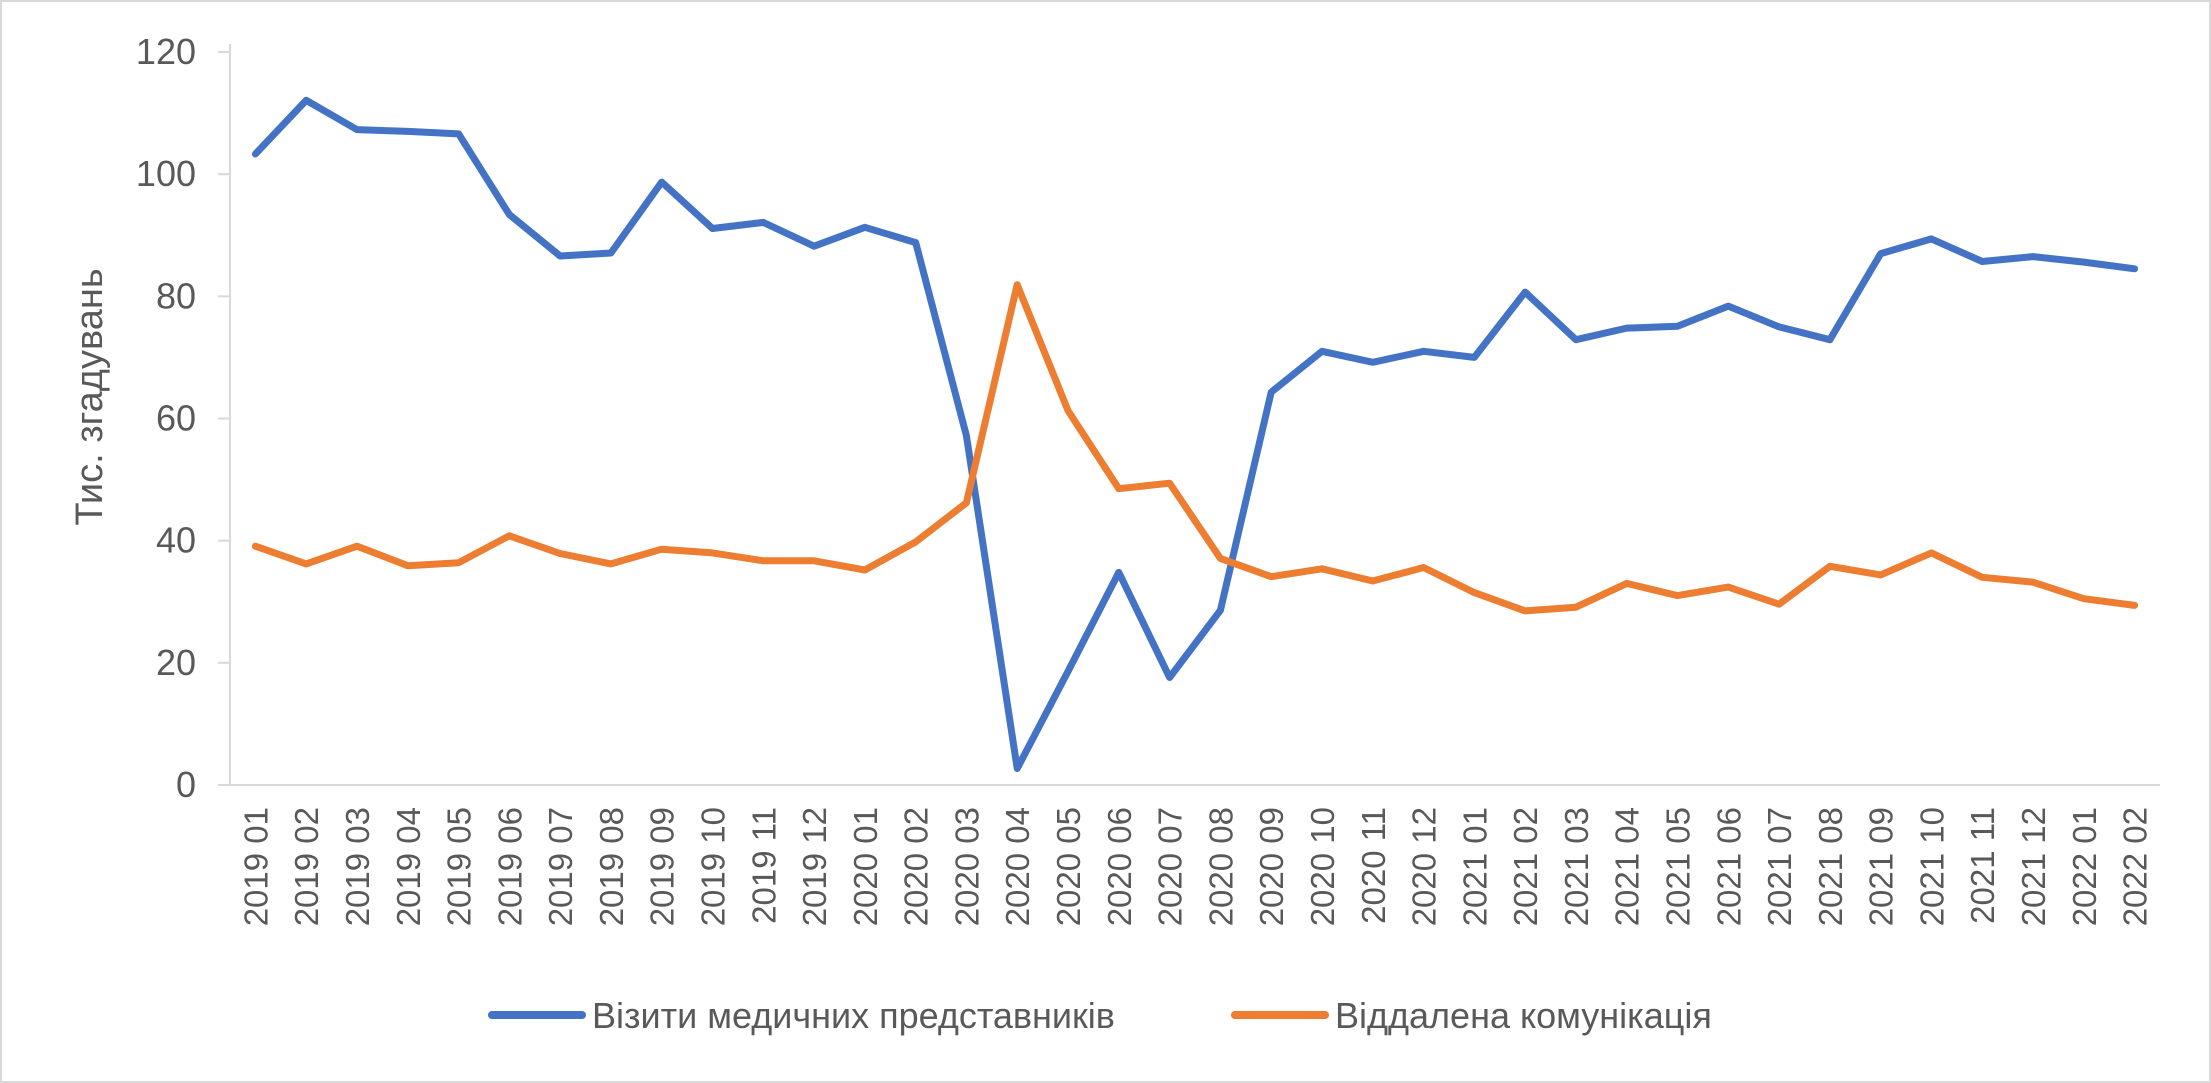 The height and width of the screenshot is (1083, 2211). I want to click on x-tick-label: 2020 03, so click(966, 866).